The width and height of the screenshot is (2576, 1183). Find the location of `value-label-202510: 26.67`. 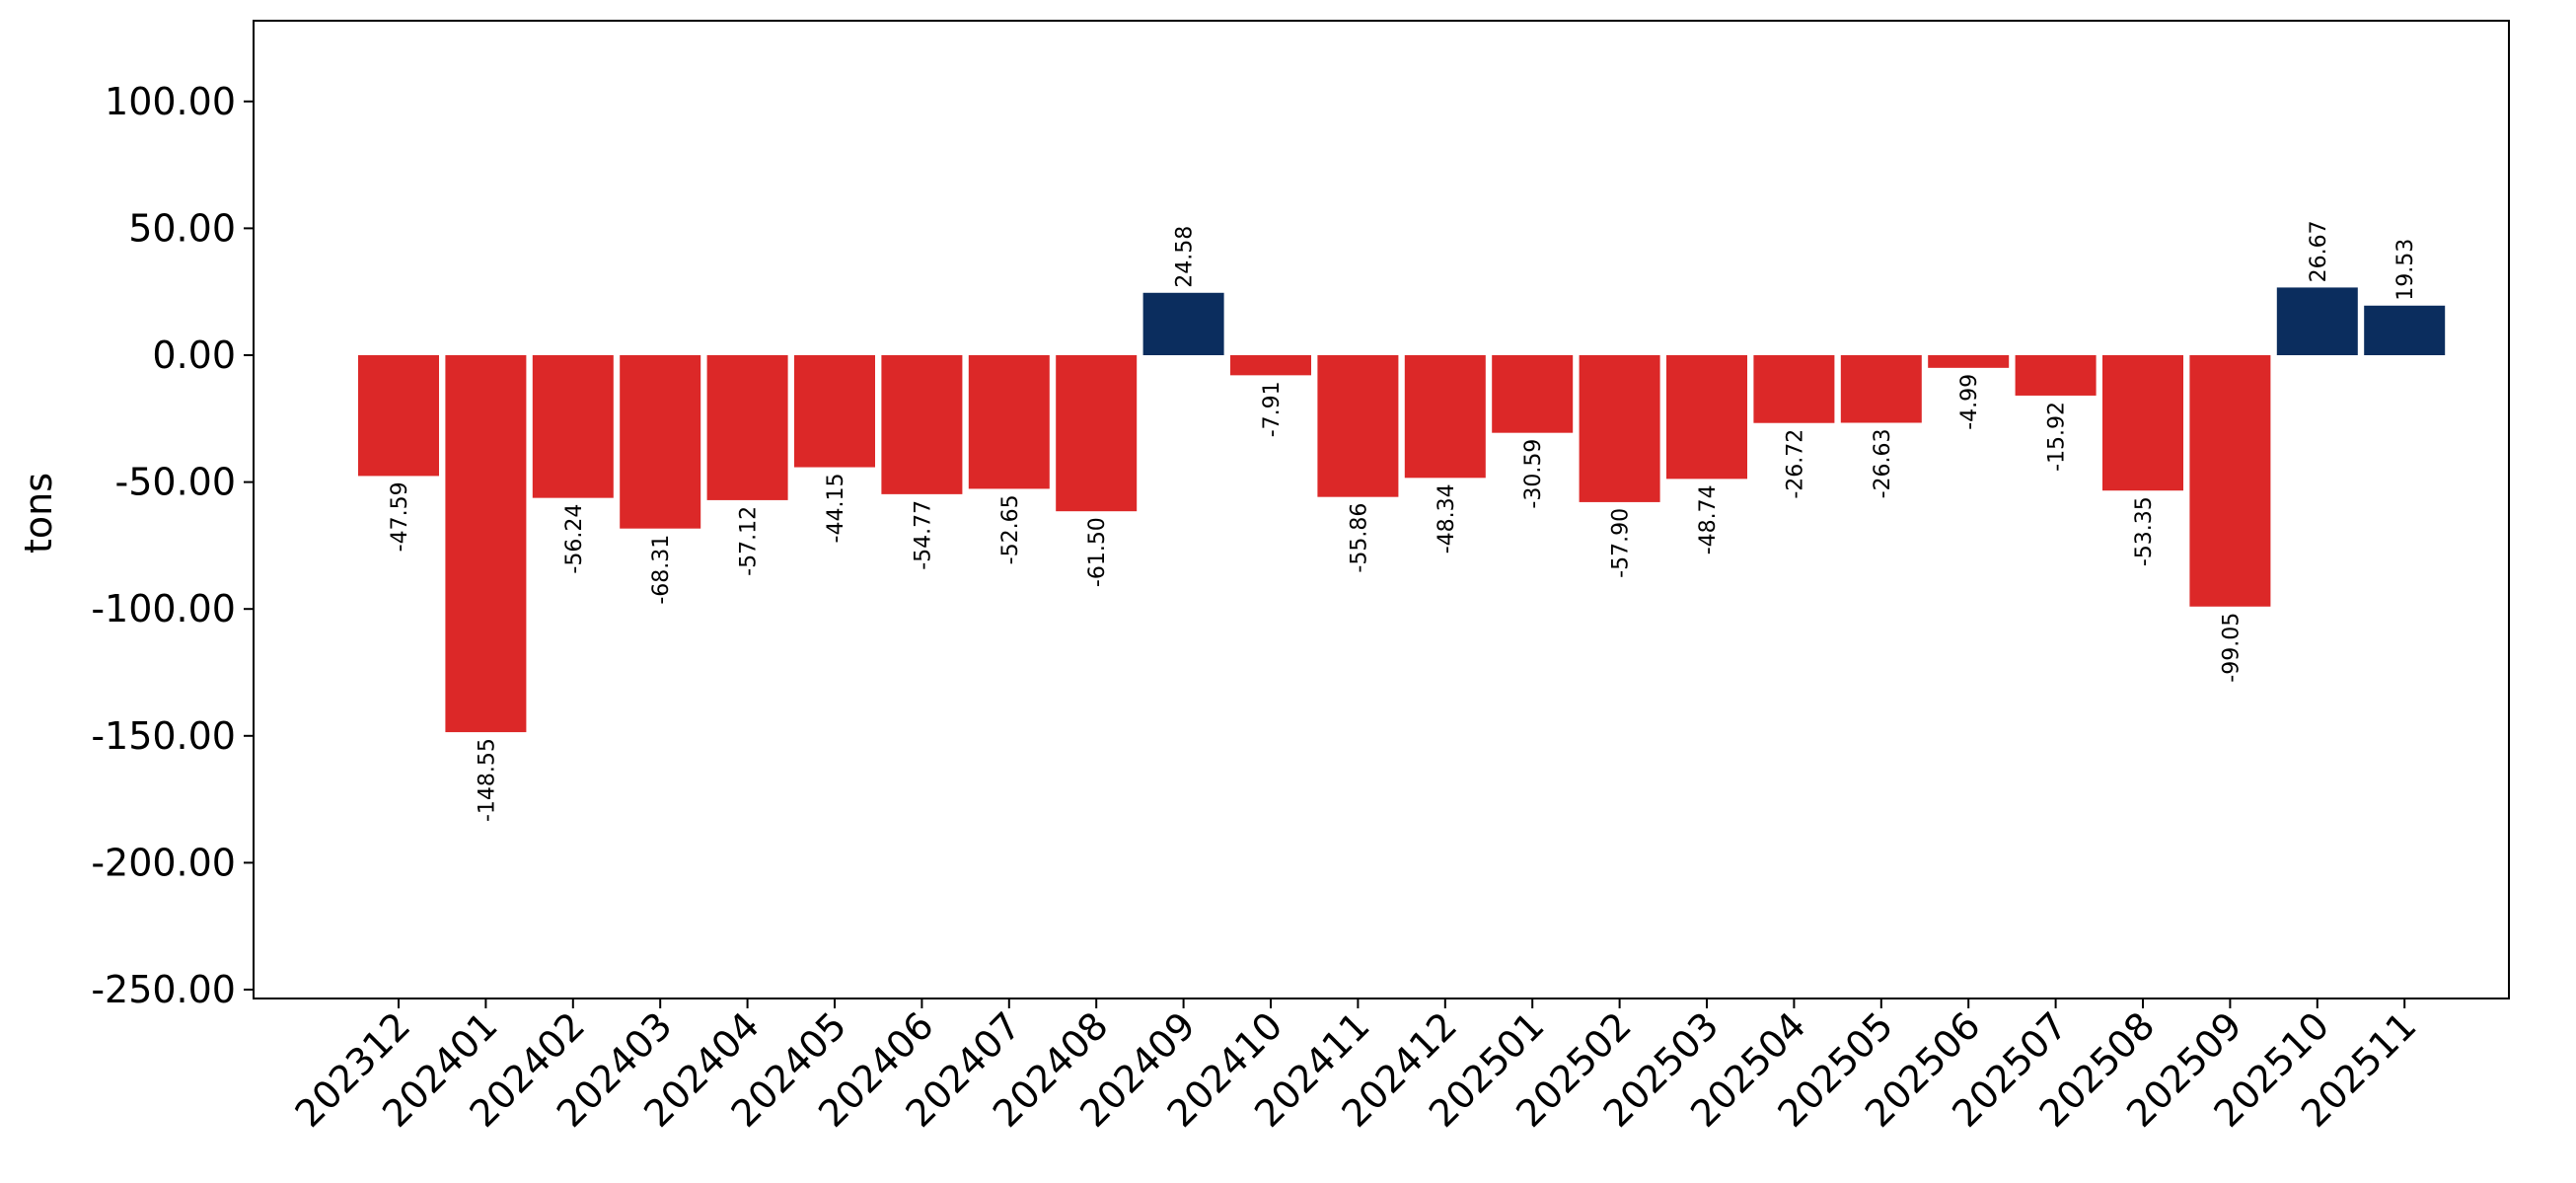

value-label-202510: 26.67 is located at coordinates (2319, 251).